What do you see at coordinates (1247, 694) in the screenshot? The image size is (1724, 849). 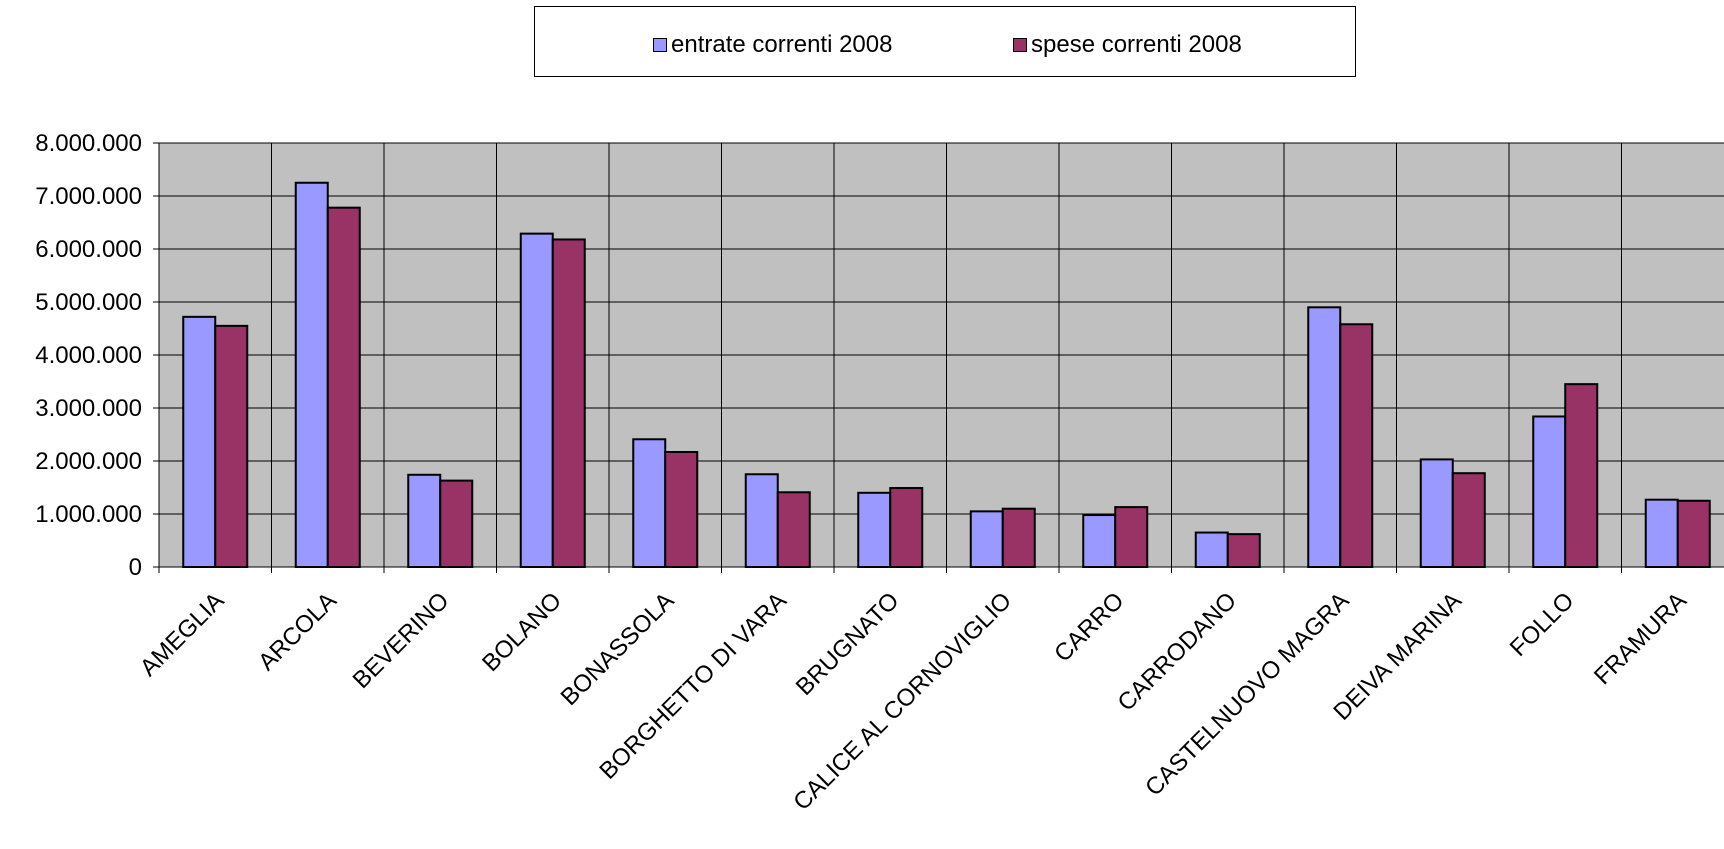 I see `x-tick-label: CASTELNUOVO MAGRA` at bounding box center [1247, 694].